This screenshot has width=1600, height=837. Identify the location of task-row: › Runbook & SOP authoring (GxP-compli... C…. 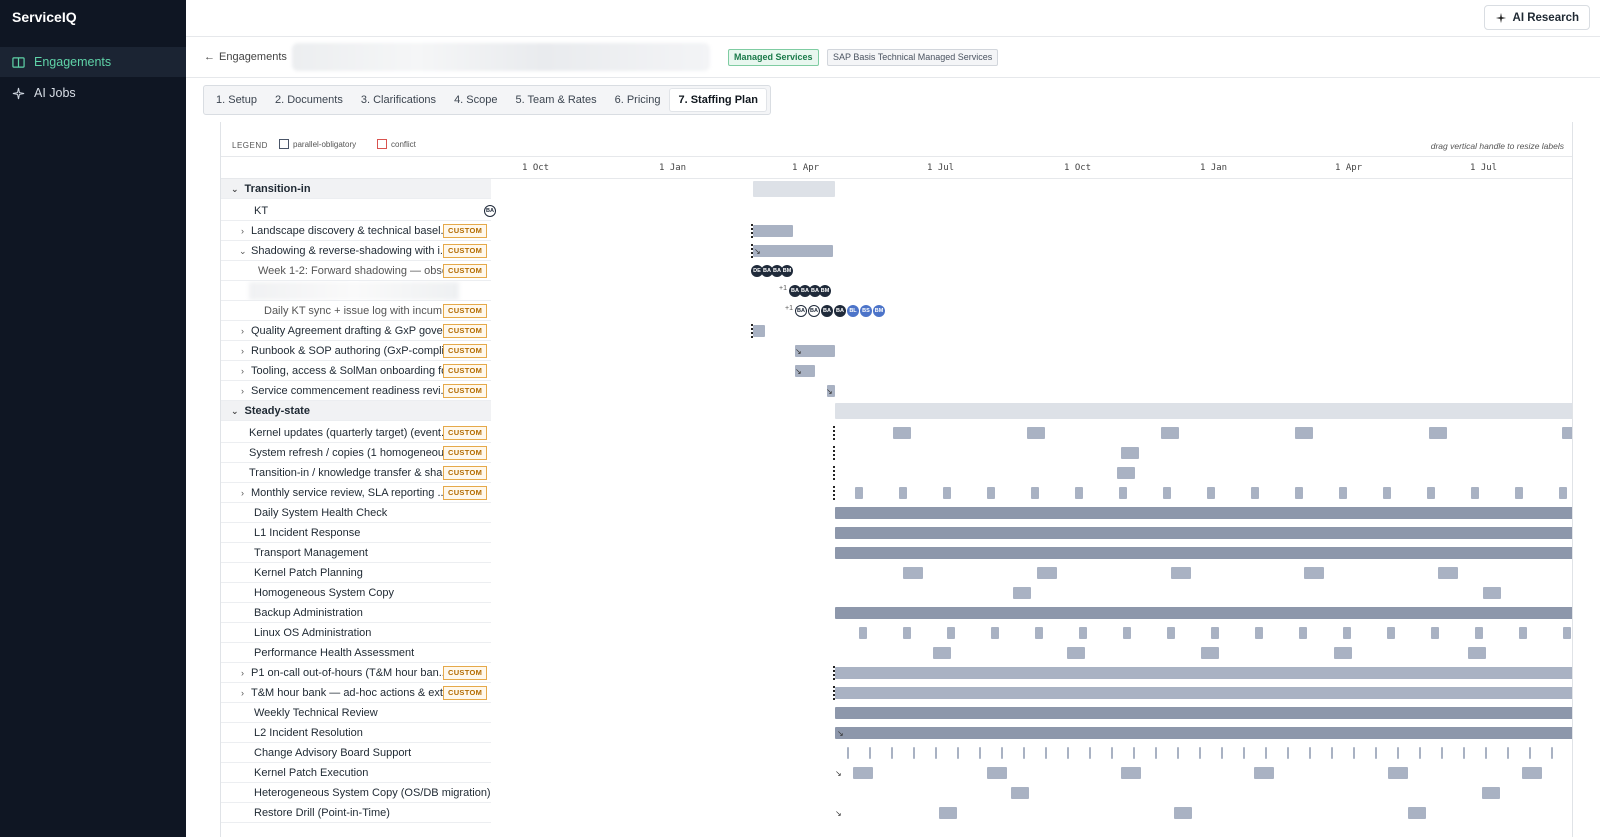
(896, 351).